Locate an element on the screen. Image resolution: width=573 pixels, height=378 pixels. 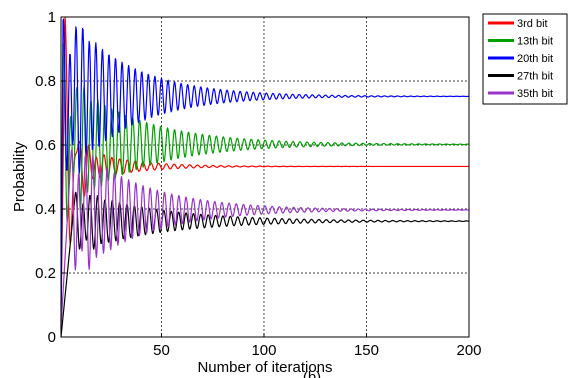
y-tick-label: 0 is located at coordinates (52, 337).